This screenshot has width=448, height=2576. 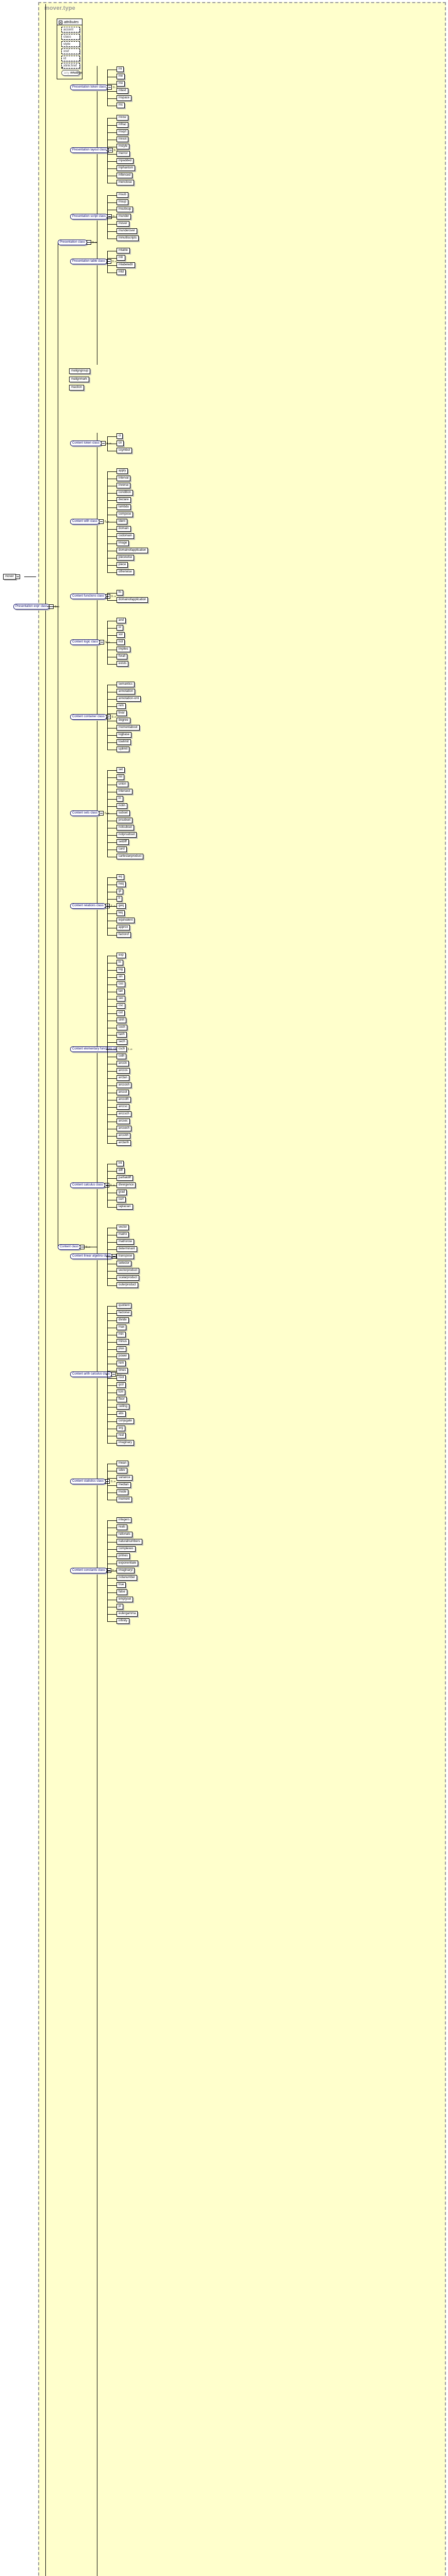 I want to click on element-domain: domain, so click(x=124, y=529).